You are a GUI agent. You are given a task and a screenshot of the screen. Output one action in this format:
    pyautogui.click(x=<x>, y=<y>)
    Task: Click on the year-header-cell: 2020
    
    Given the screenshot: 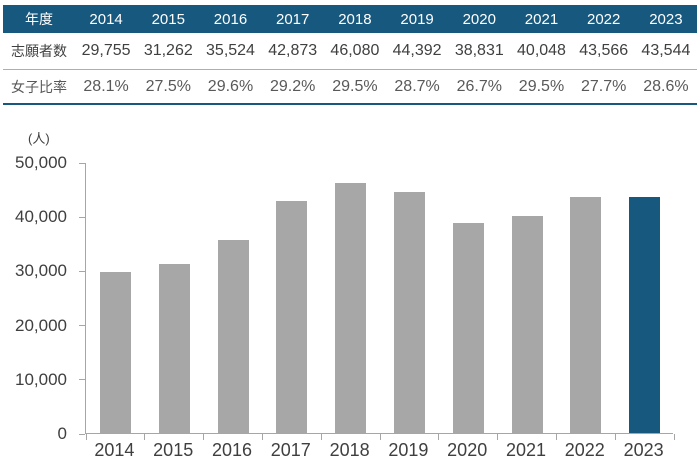 What is the action you would take?
    pyautogui.click(x=479, y=19)
    